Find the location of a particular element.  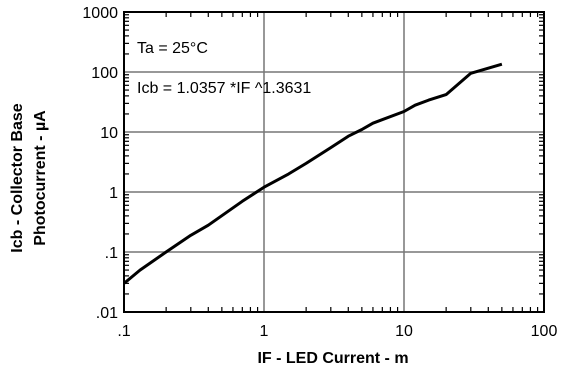

y-tick-label: 1000 is located at coordinates (100, 13).